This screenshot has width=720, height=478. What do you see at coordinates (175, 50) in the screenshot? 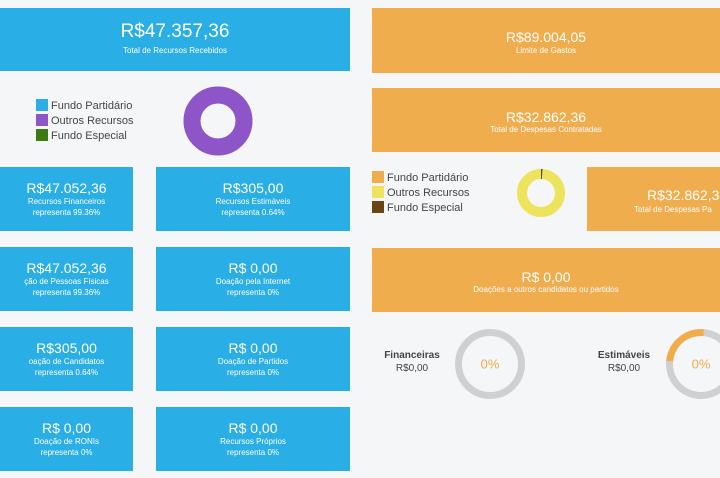
I see `total-received-label: Total de Recursos Recebidos` at bounding box center [175, 50].